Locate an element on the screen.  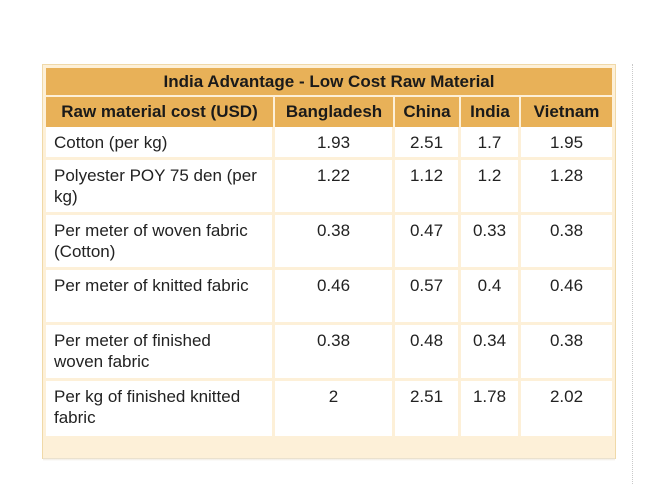
cell-vietnam: 1.95 is located at coordinates (567, 143).